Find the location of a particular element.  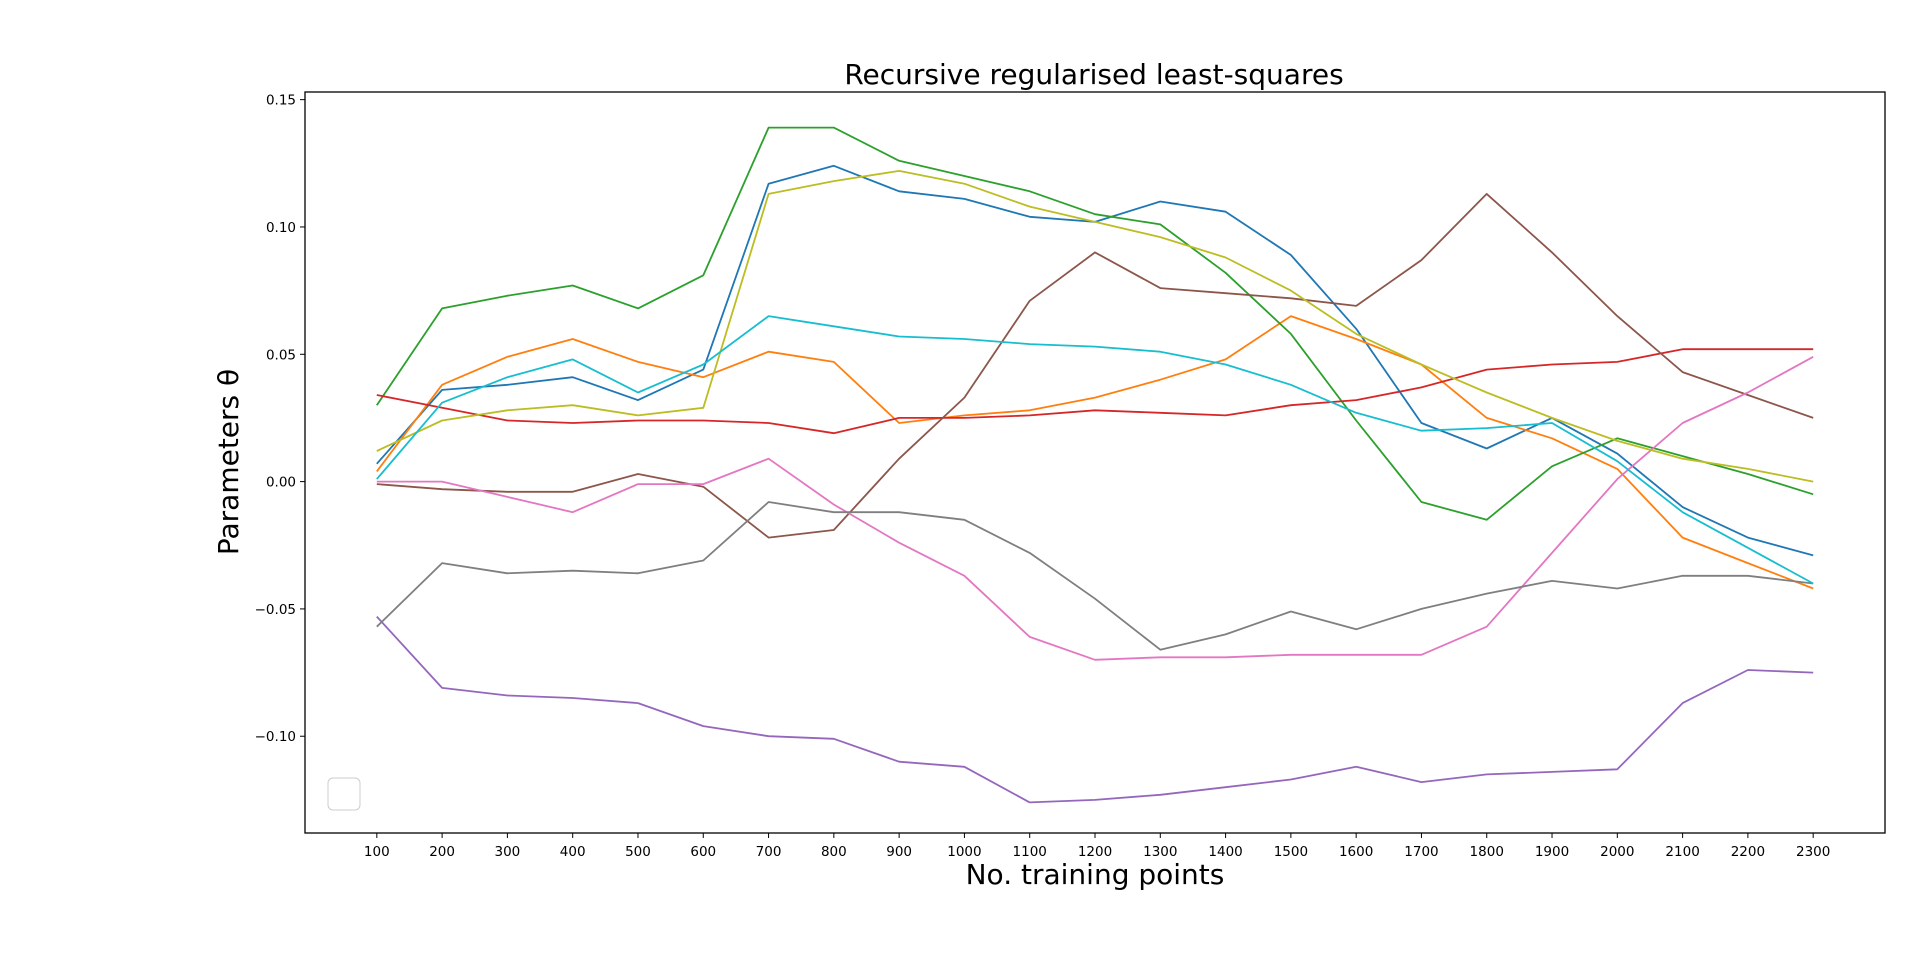

x-tick-label: 1100 is located at coordinates (1030, 852).